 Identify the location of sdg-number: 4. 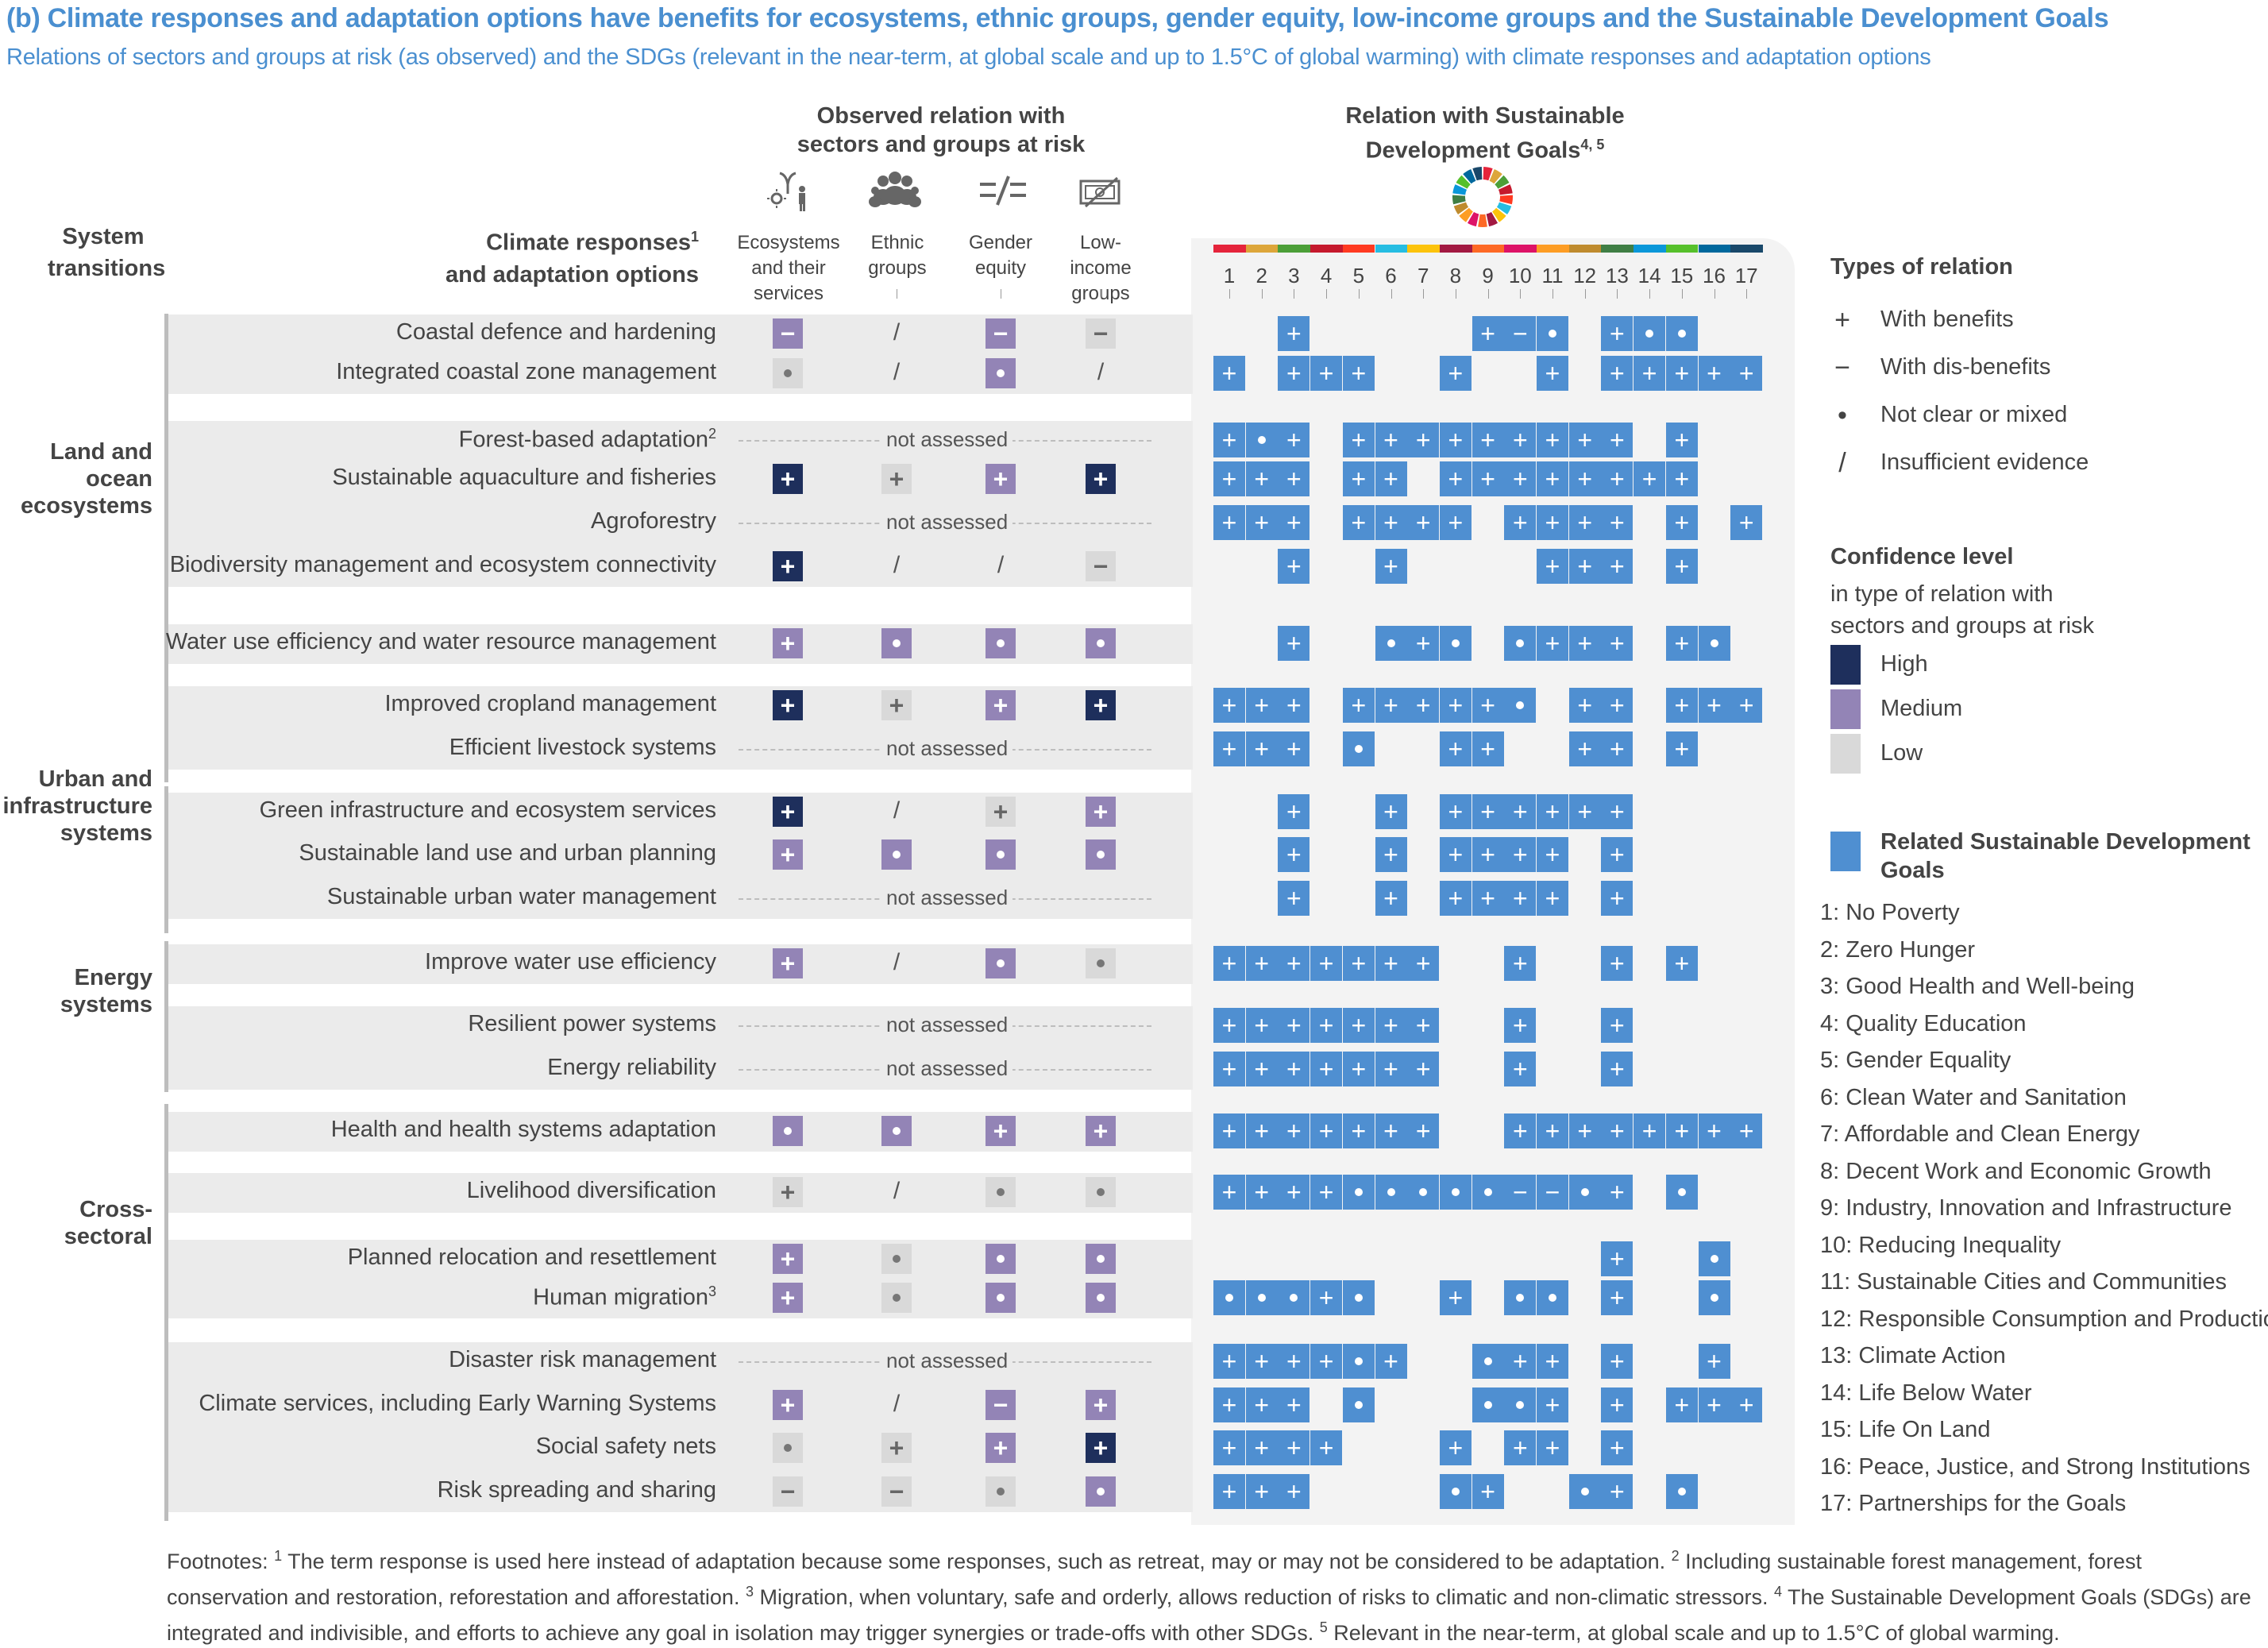
(1326, 276).